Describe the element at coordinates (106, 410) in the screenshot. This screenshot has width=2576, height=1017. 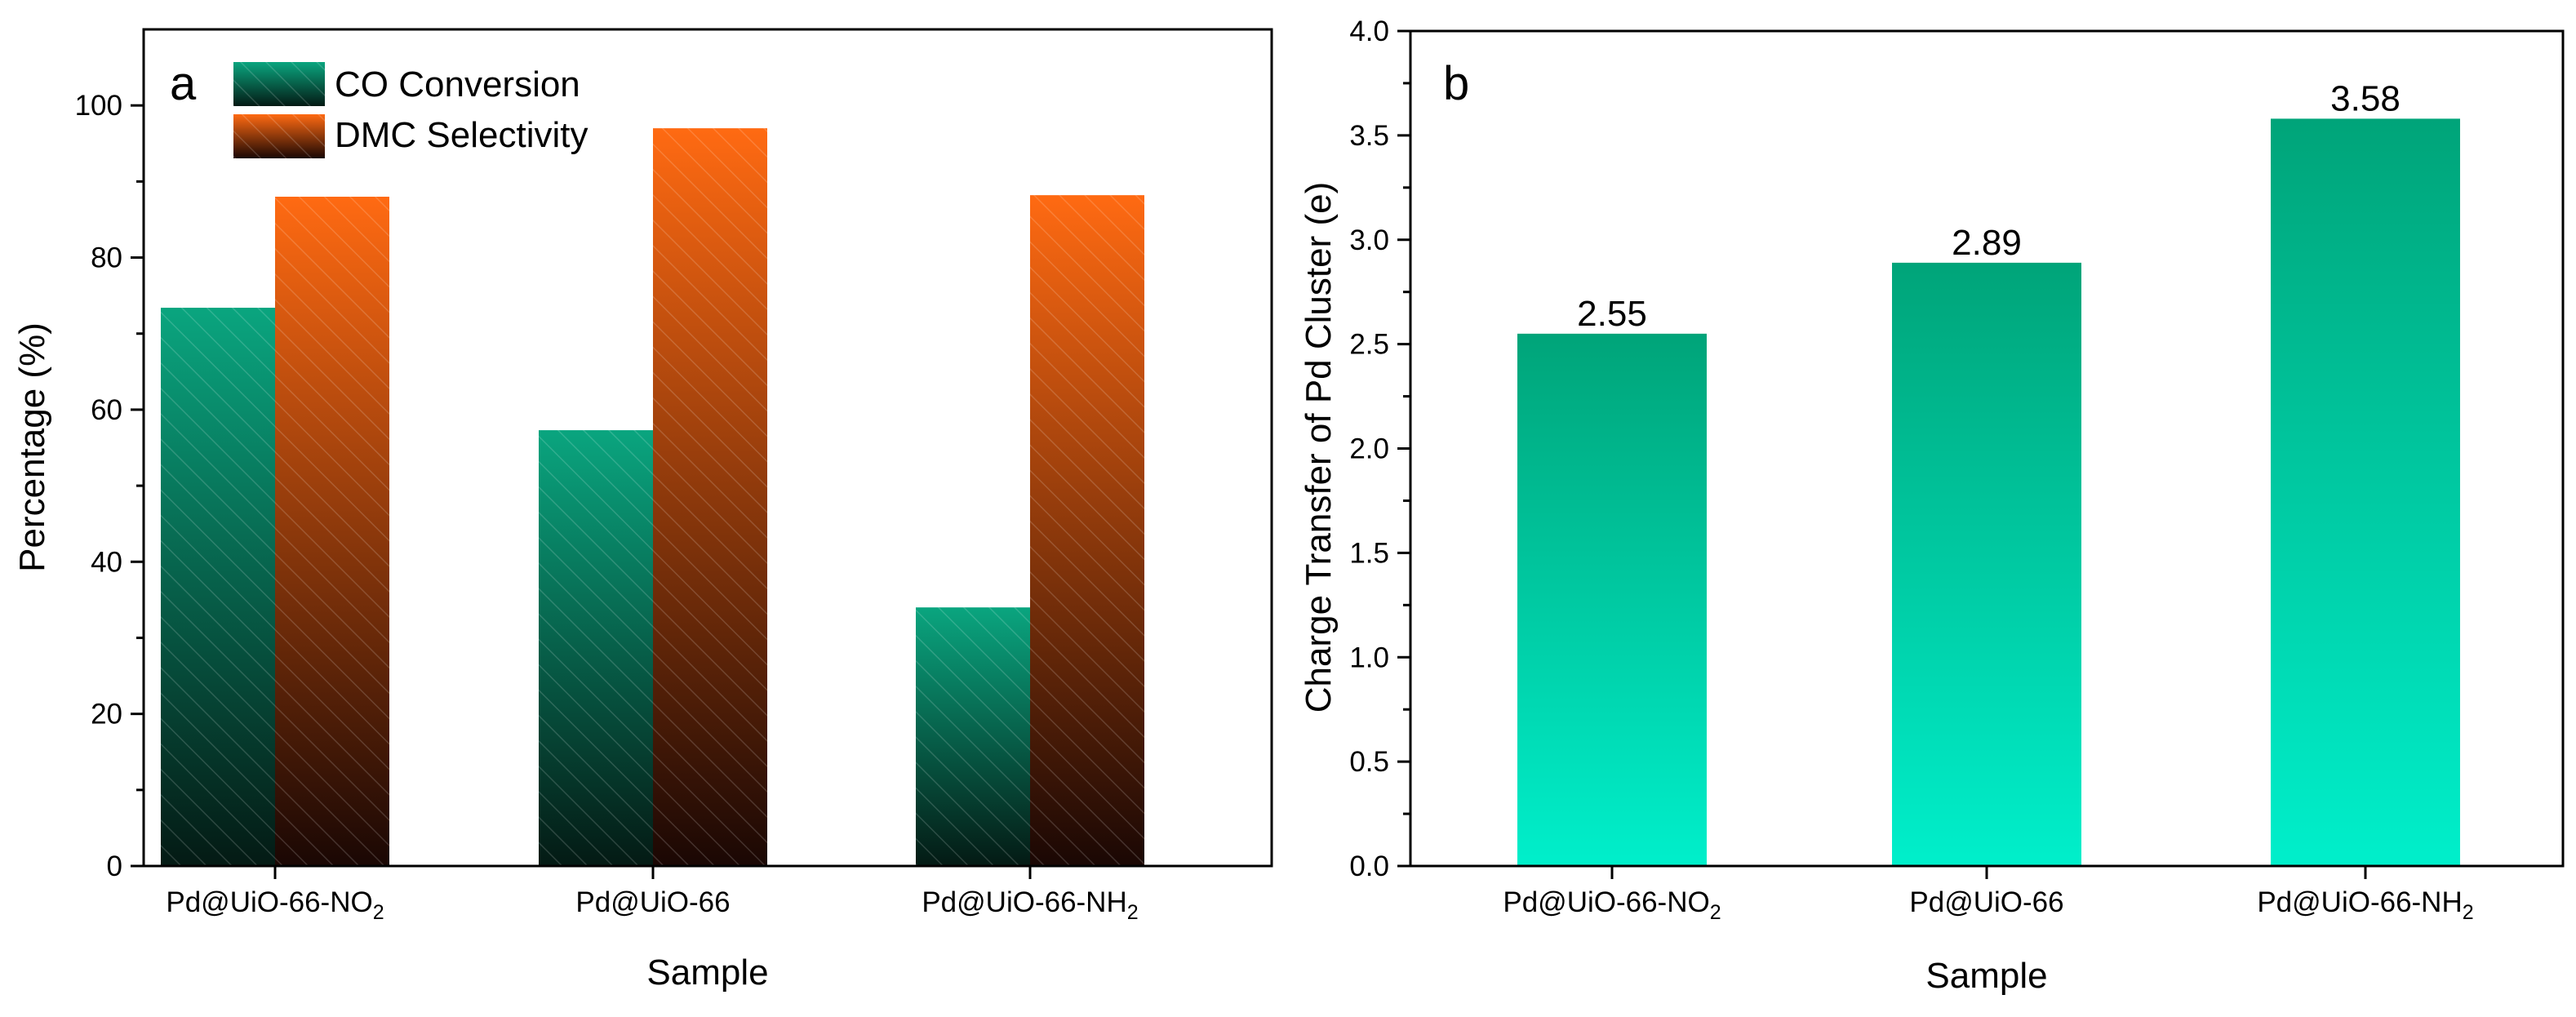
I see `y-tick-label: 60` at that location.